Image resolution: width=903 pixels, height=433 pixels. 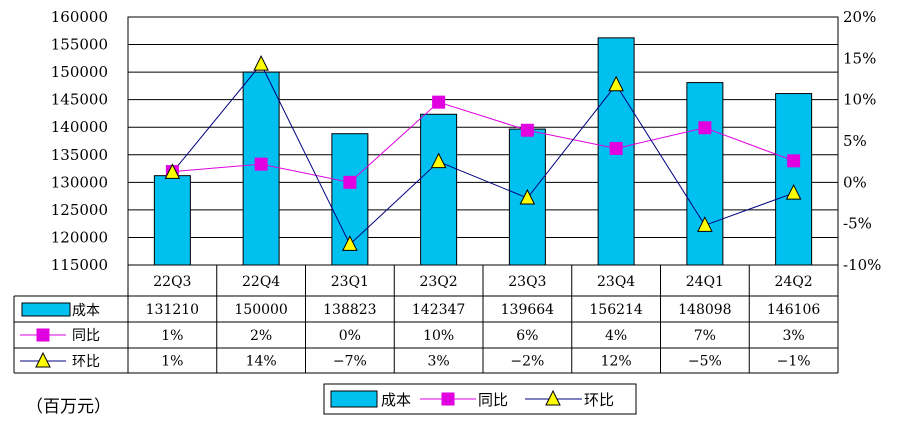 What do you see at coordinates (86, 311) in the screenshot?
I see `row-label: 成本` at bounding box center [86, 311].